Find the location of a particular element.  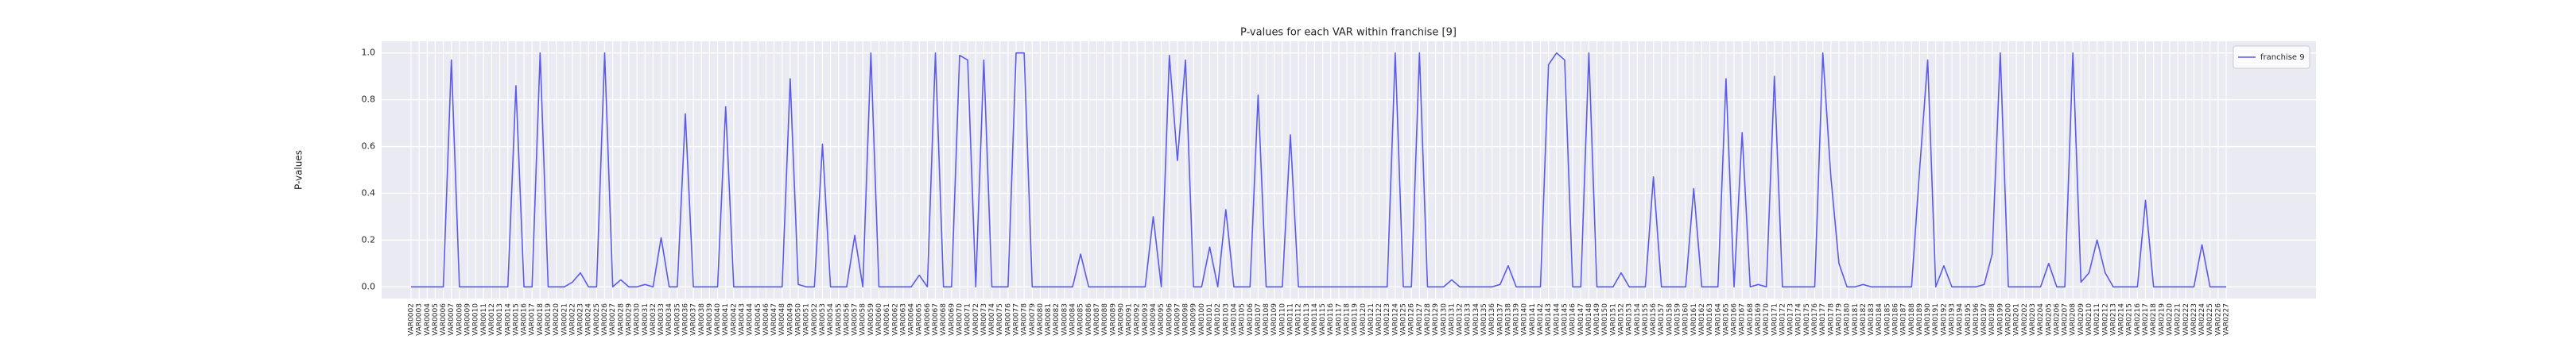

x-tick-label: VAR0014 is located at coordinates (508, 320).